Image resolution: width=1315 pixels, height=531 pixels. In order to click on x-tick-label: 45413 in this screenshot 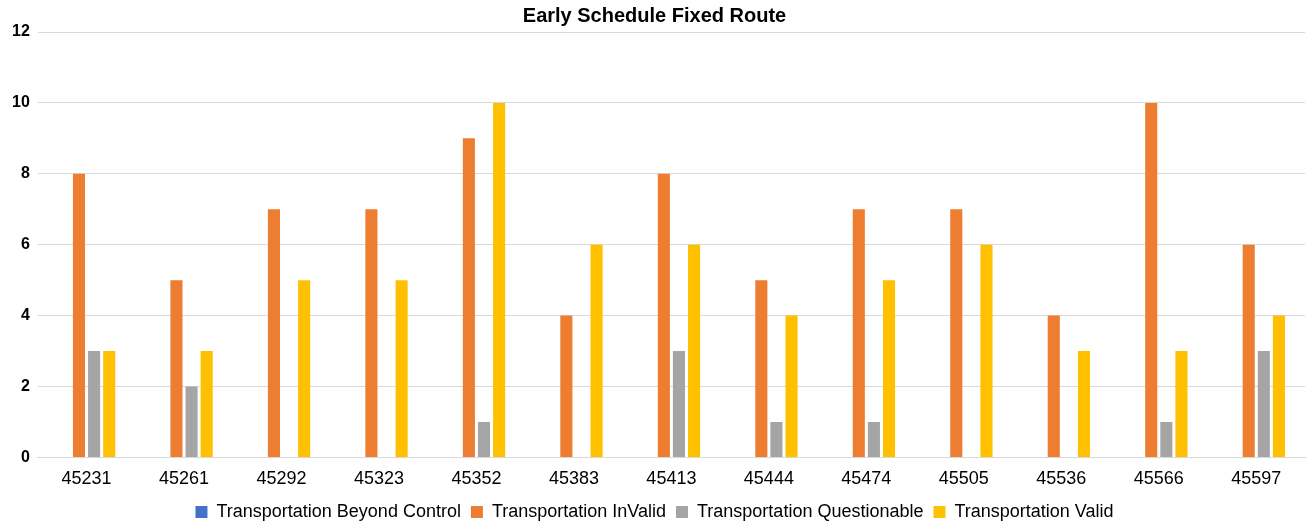, I will do `click(671, 478)`.